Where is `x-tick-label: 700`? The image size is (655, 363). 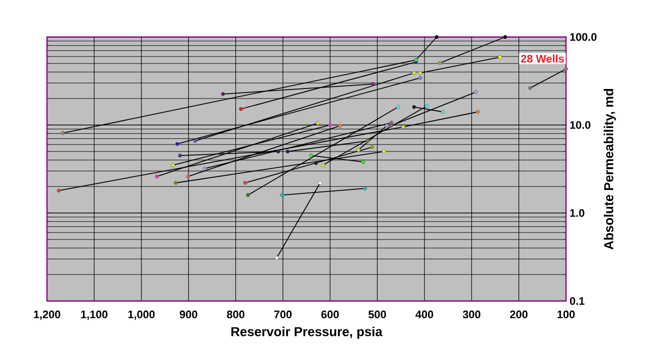
x-tick-label: 700 is located at coordinates (283, 314).